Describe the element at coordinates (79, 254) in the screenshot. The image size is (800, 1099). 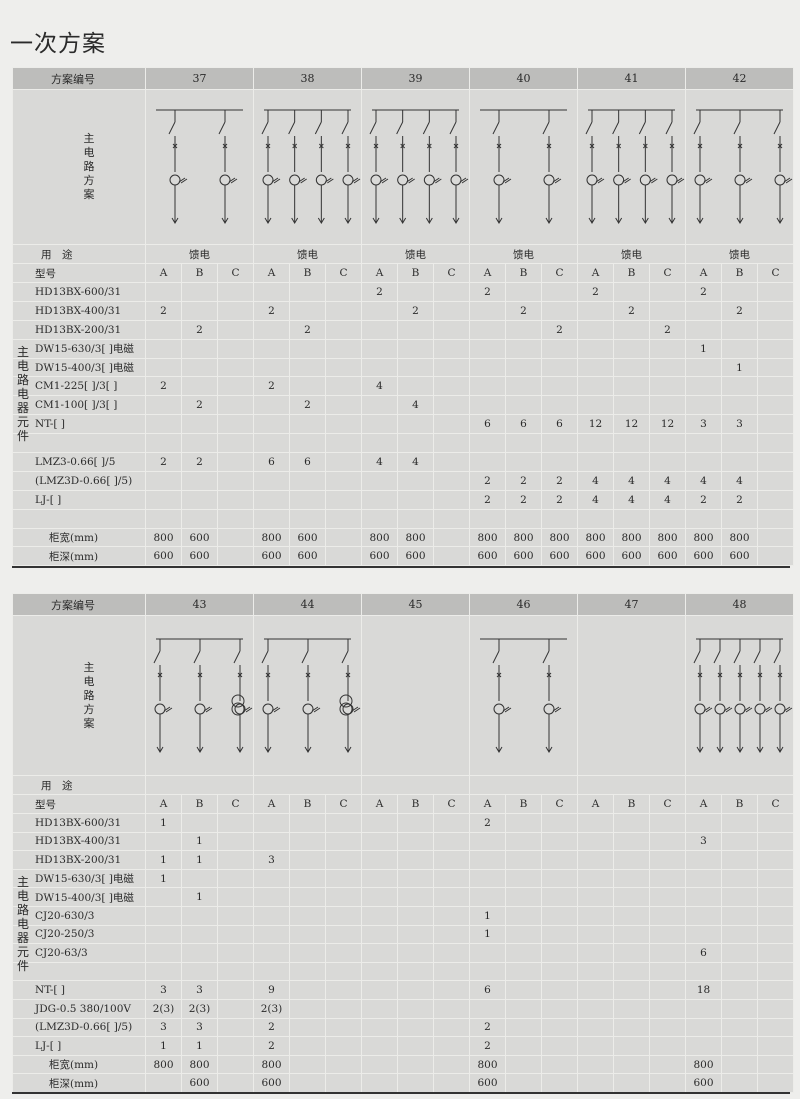
I see `usage-label: 用 途` at that location.